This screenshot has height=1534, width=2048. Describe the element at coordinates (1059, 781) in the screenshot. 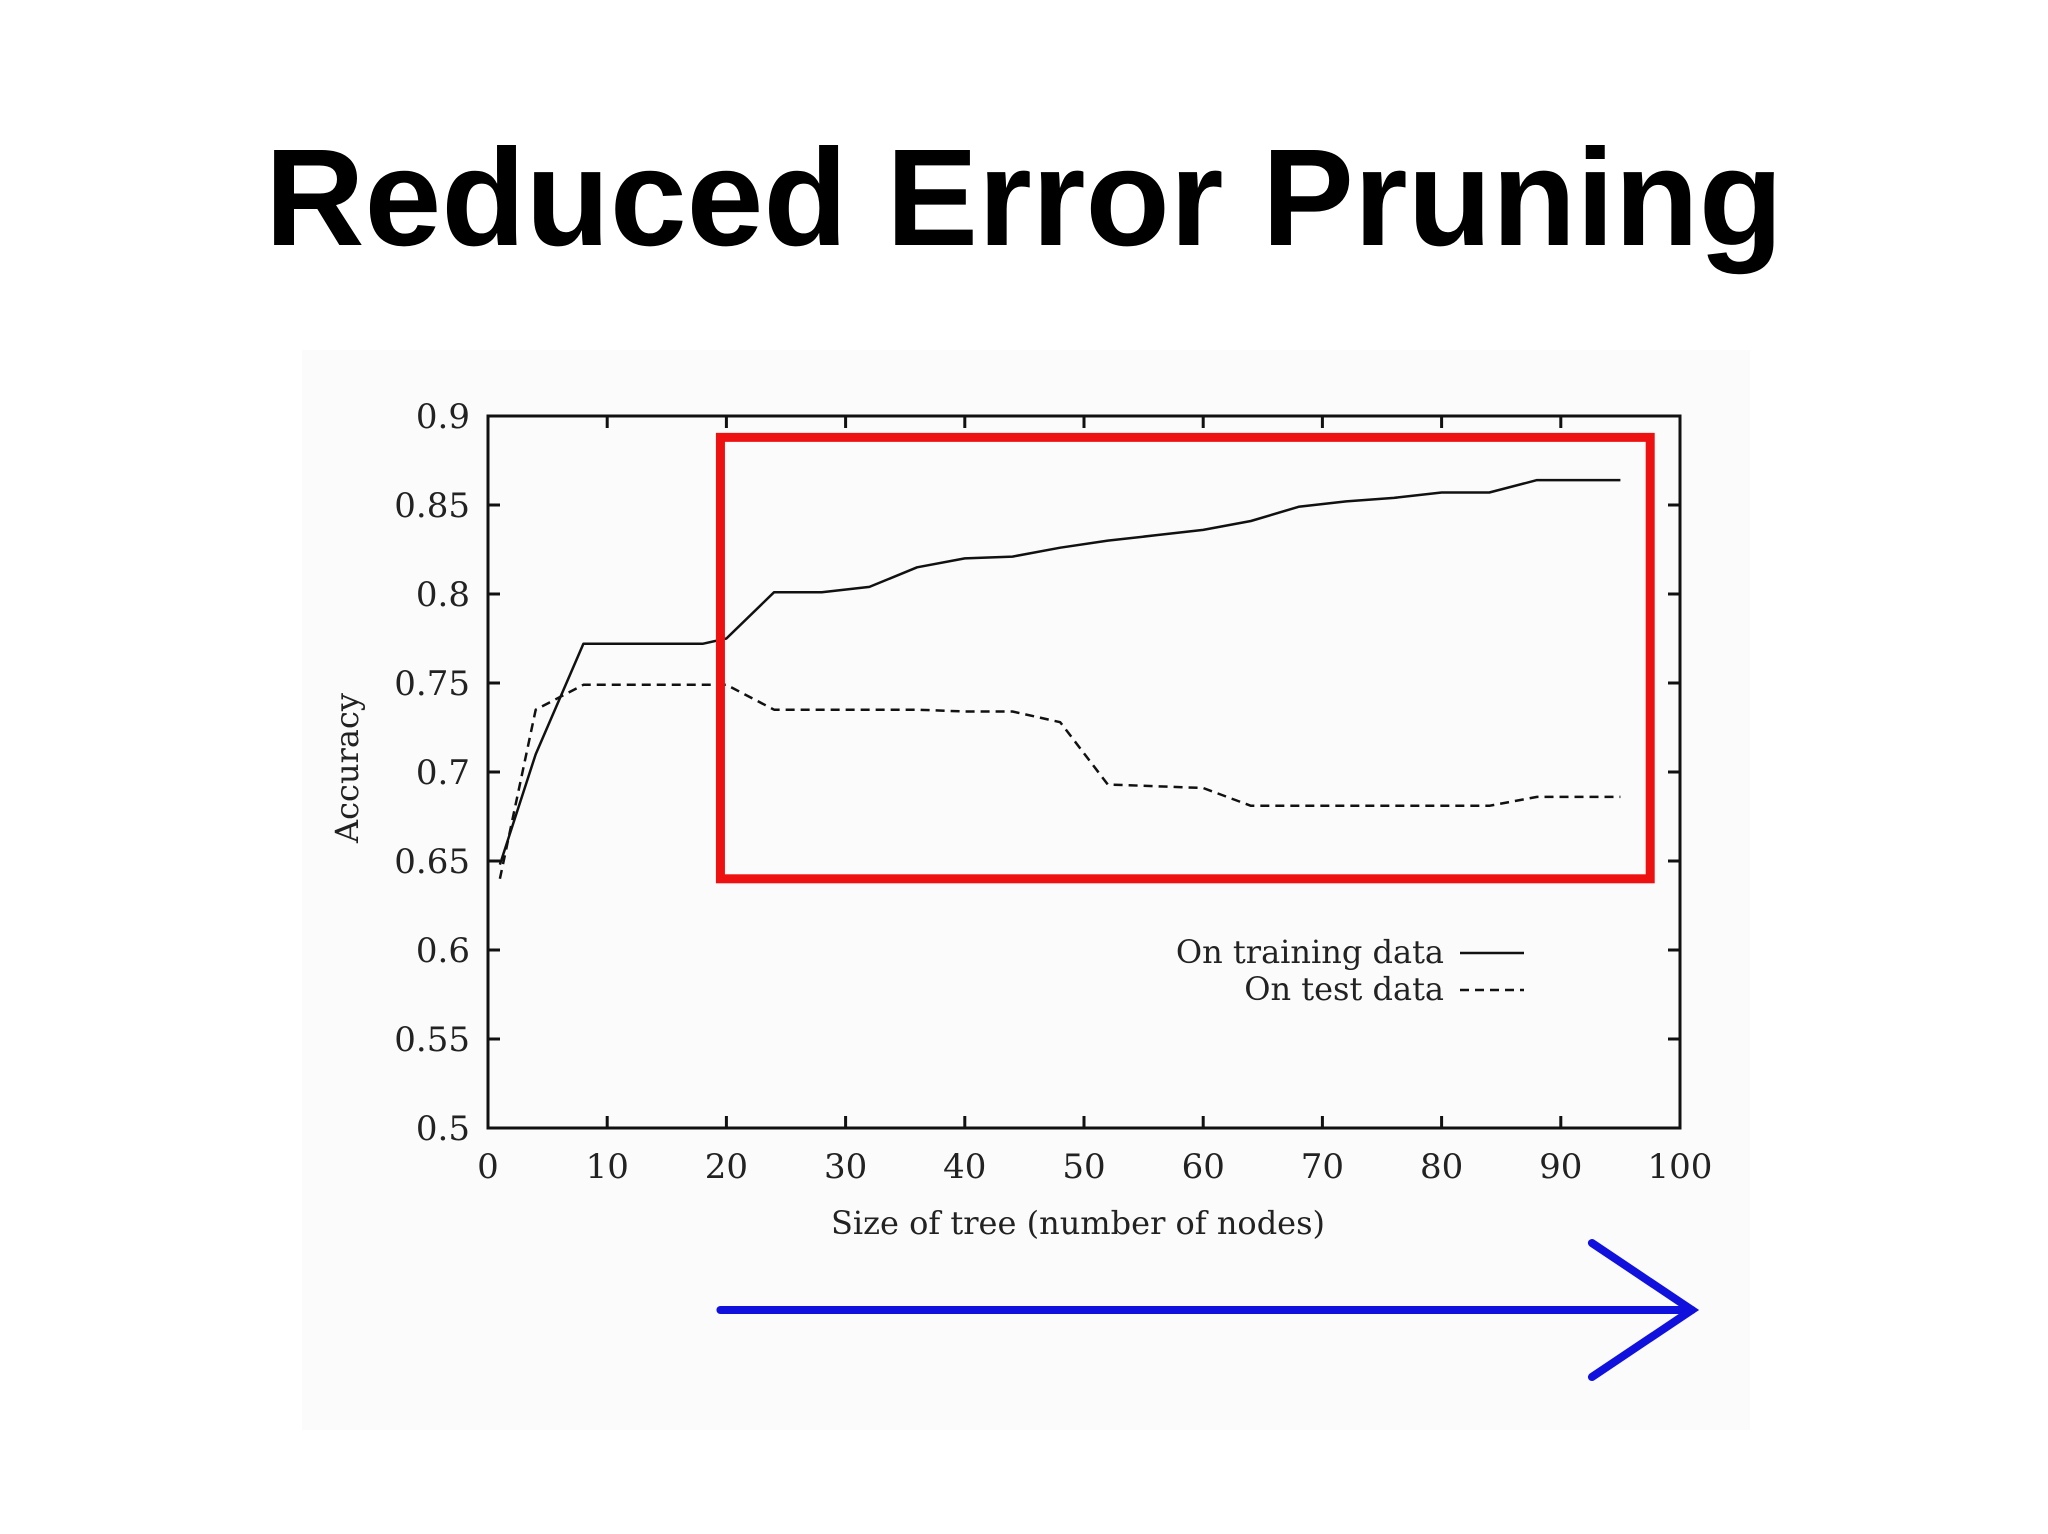

I see `series-line-test` at that location.